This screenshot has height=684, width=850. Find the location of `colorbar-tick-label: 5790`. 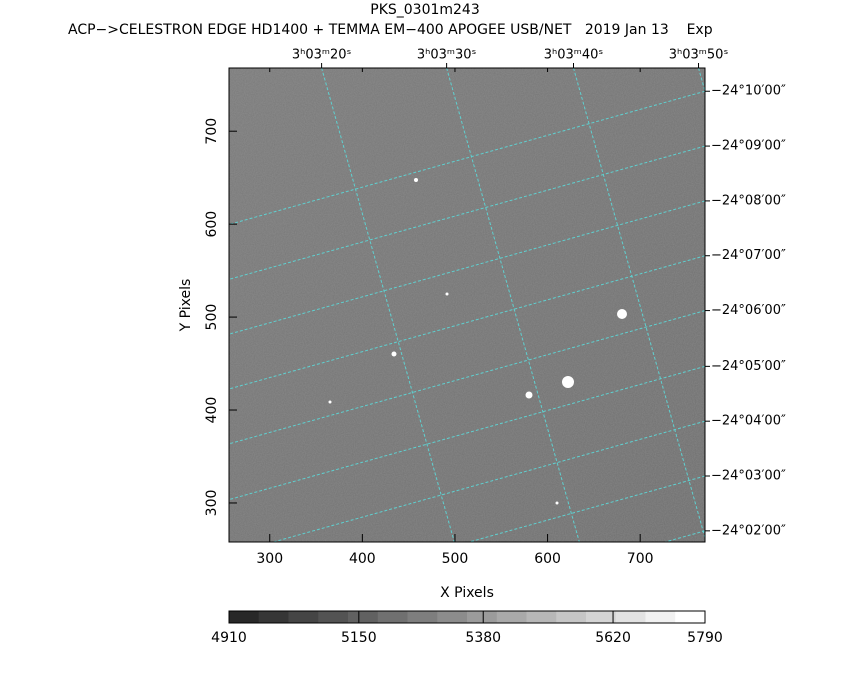

colorbar-tick-label: 5790 is located at coordinates (705, 638).